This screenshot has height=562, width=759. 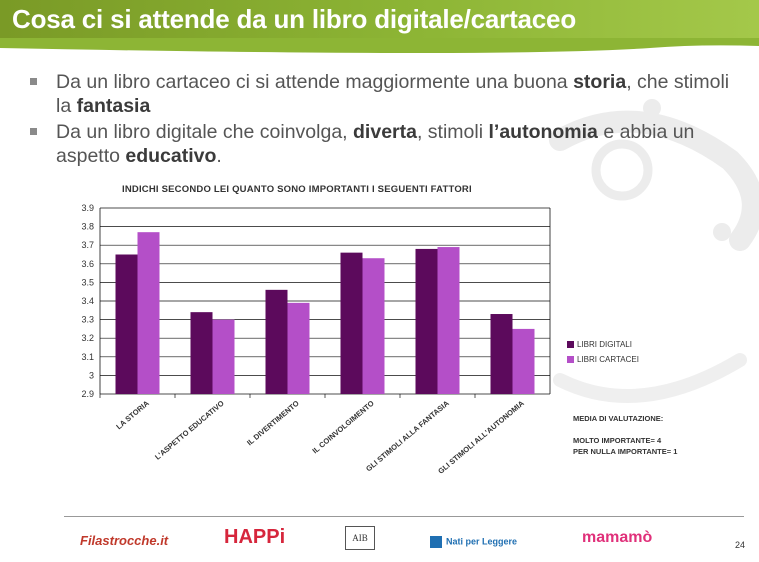 I want to click on legend-item-digitali: LIBRI DIGITALI, so click(x=603, y=344).